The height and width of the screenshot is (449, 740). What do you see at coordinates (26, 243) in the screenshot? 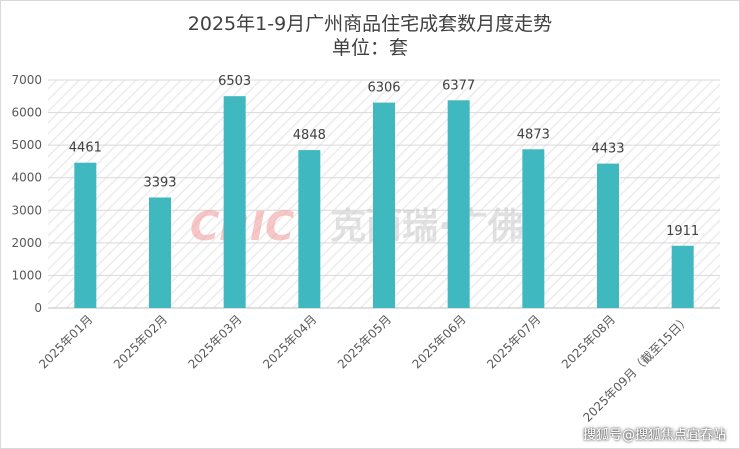
I see `y-tick-label: 2000` at bounding box center [26, 243].